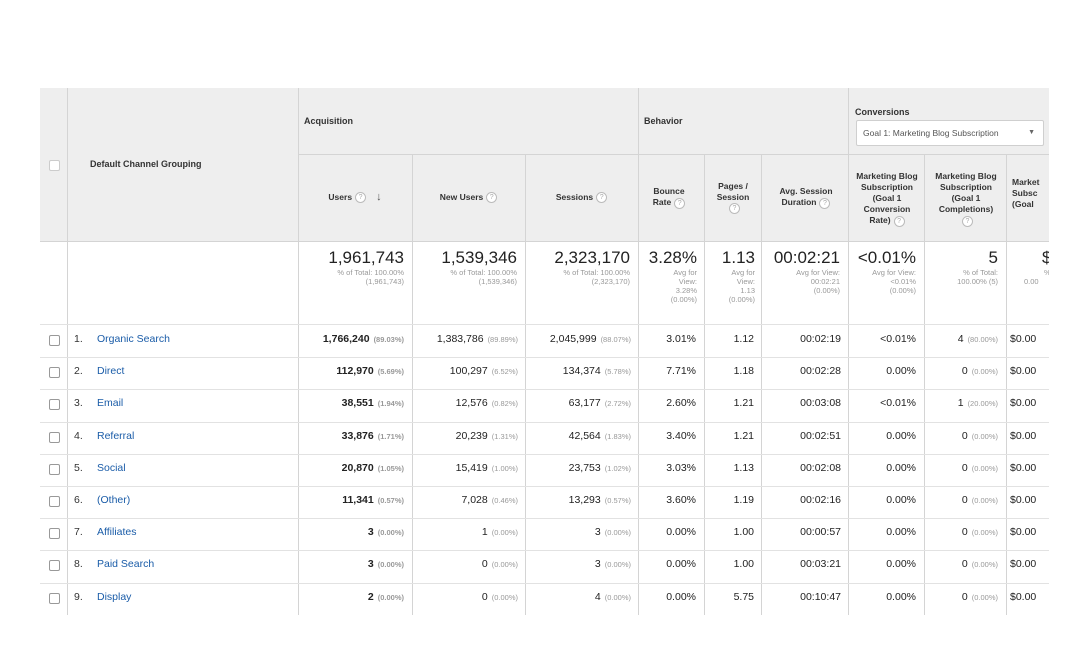 The height and width of the screenshot is (670, 1070). I want to click on new-users-cell: 12,576 (0.82%), so click(465, 403).